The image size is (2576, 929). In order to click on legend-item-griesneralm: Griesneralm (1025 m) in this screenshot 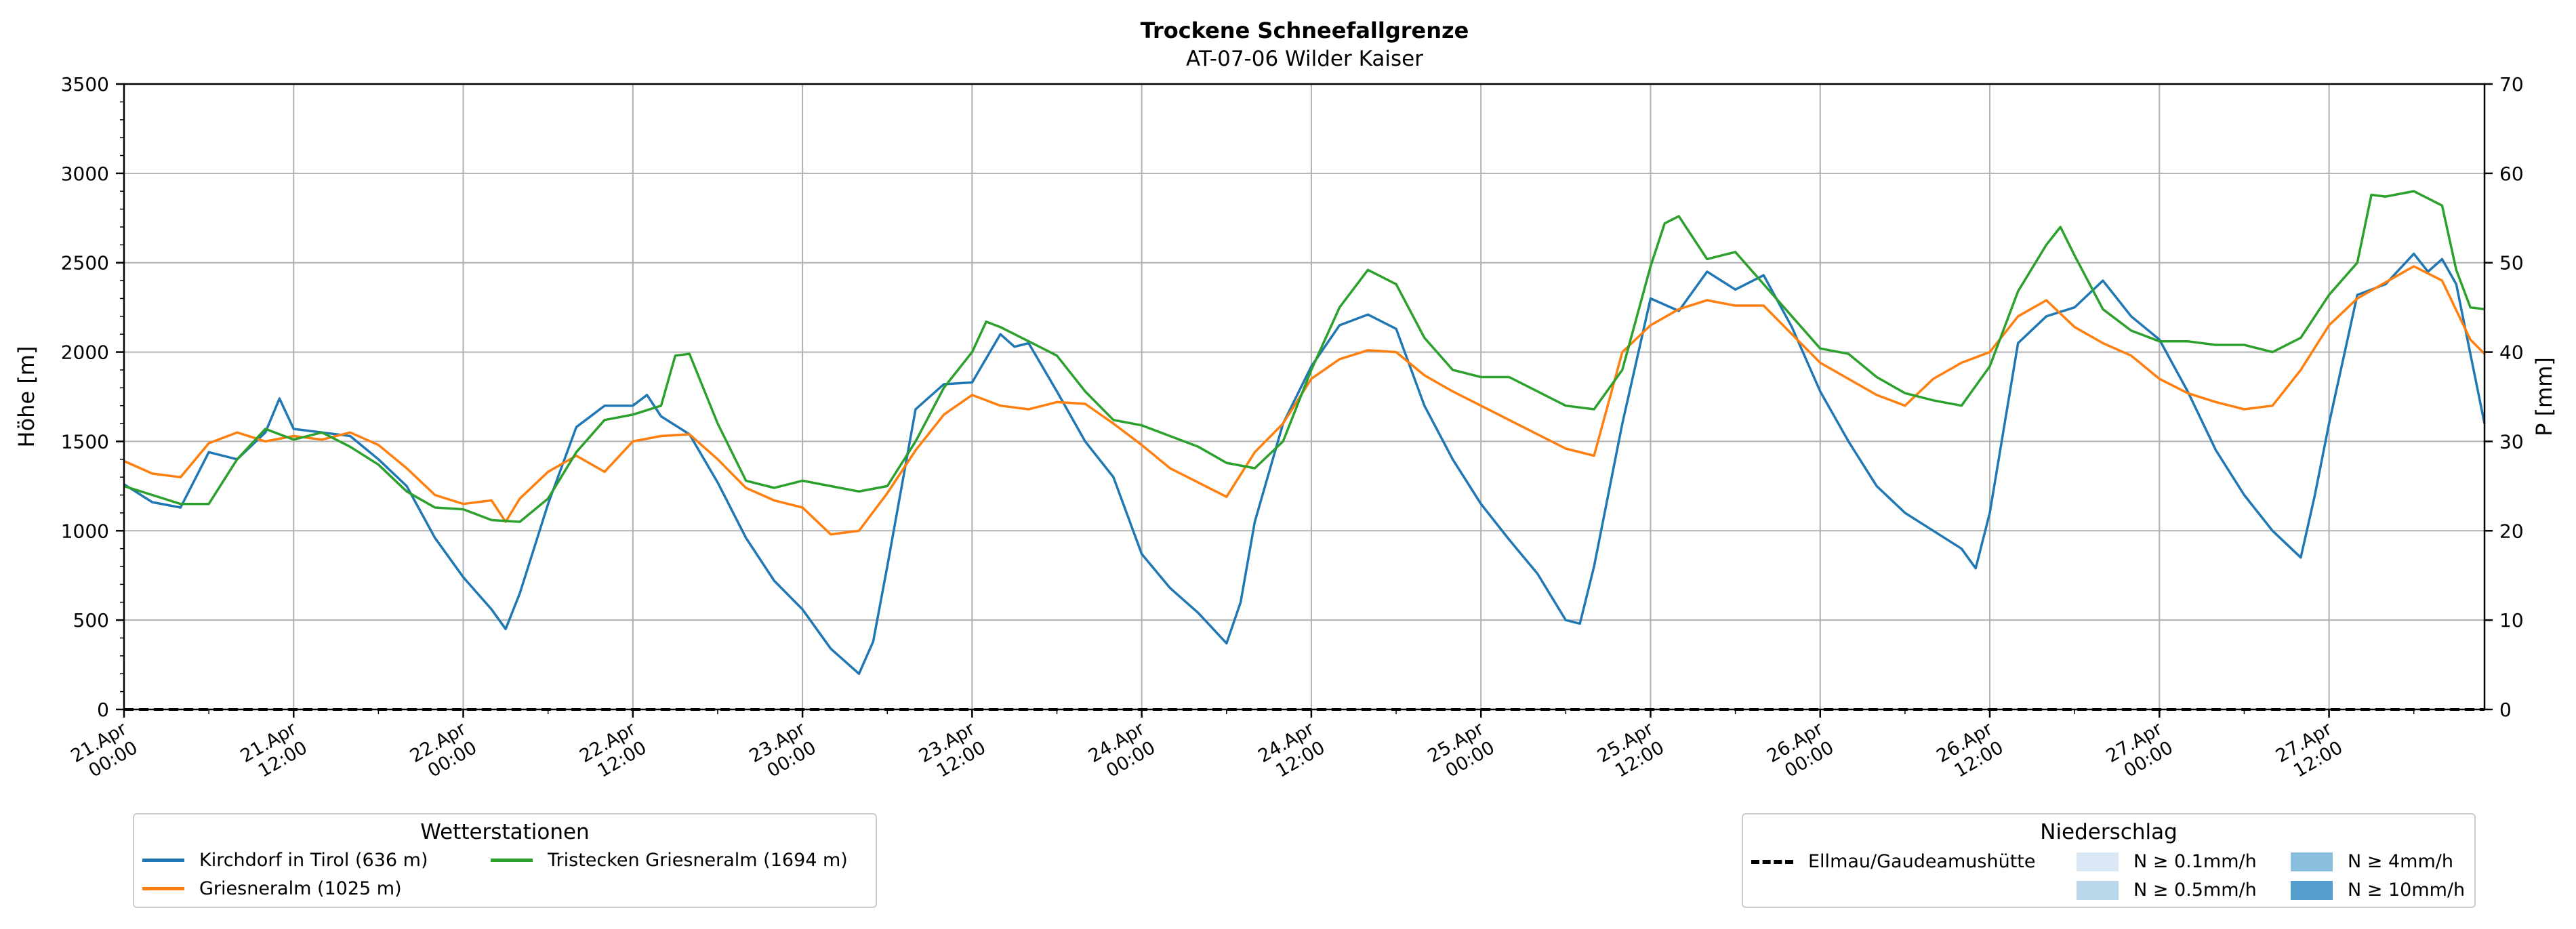, I will do `click(272, 888)`.